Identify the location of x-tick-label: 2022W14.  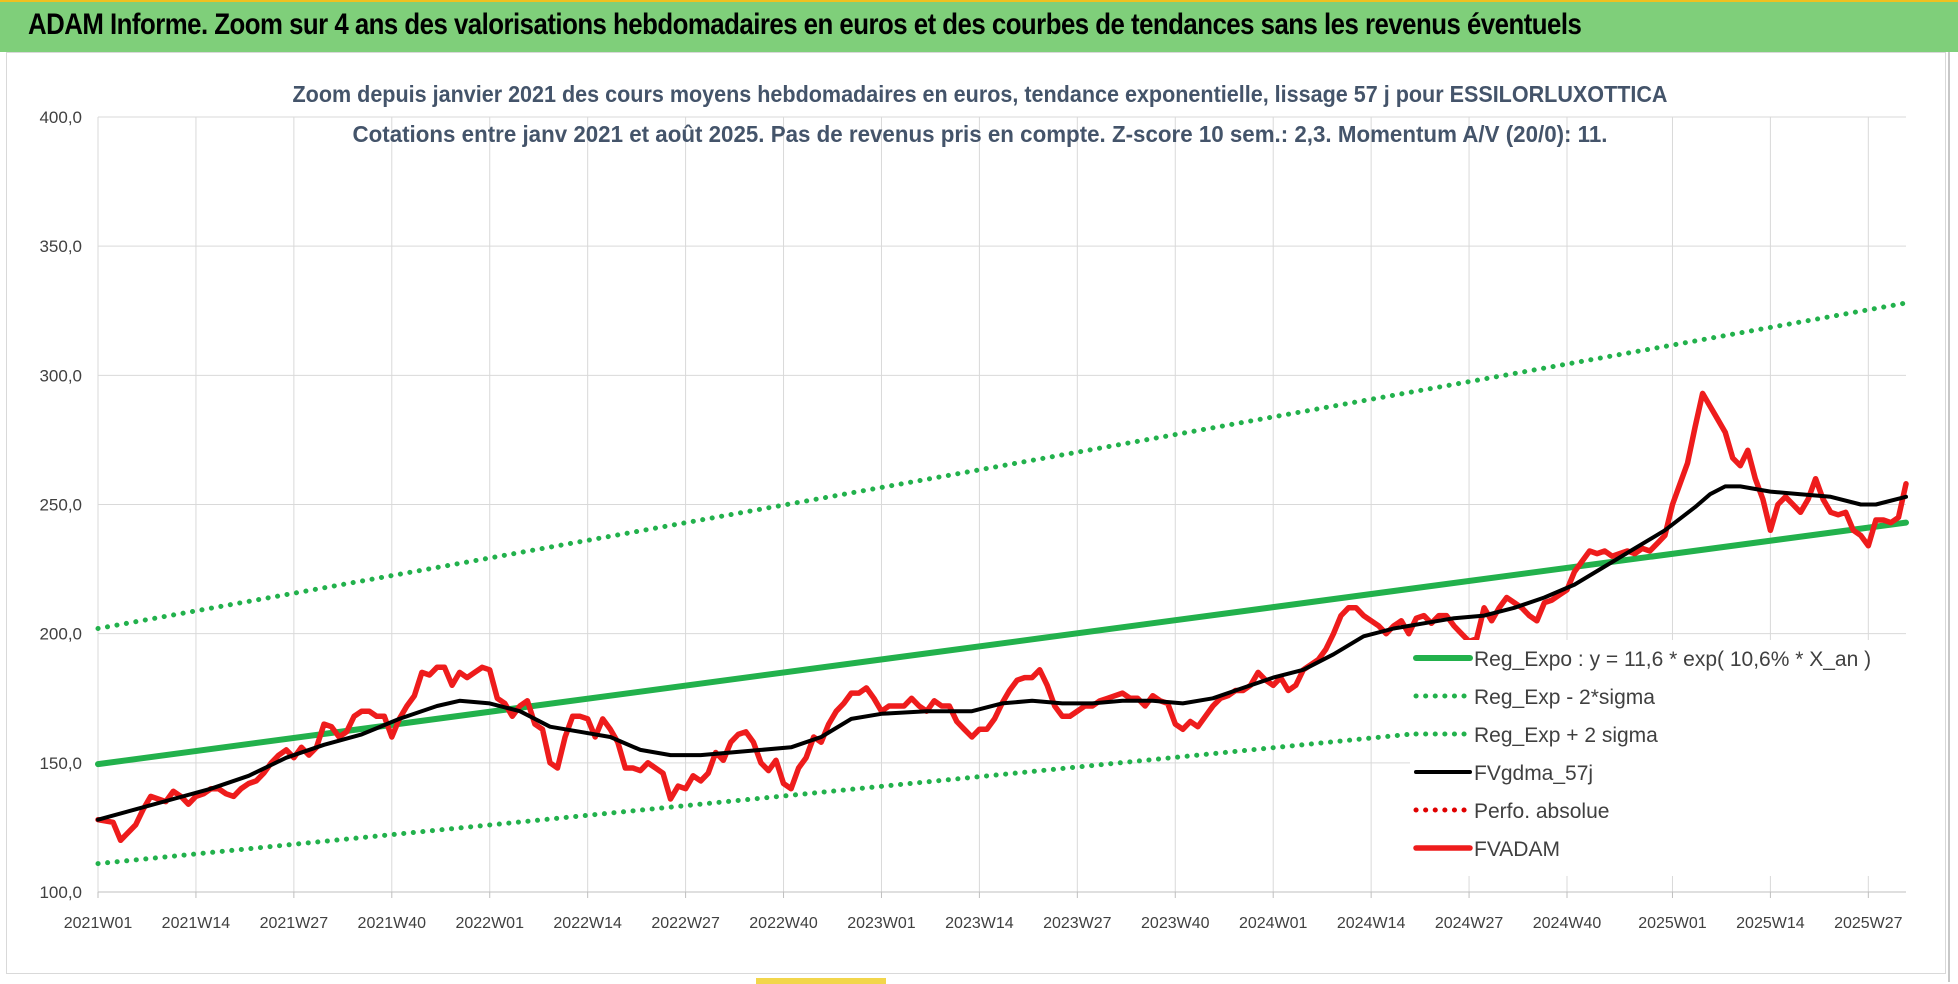
(587, 923).